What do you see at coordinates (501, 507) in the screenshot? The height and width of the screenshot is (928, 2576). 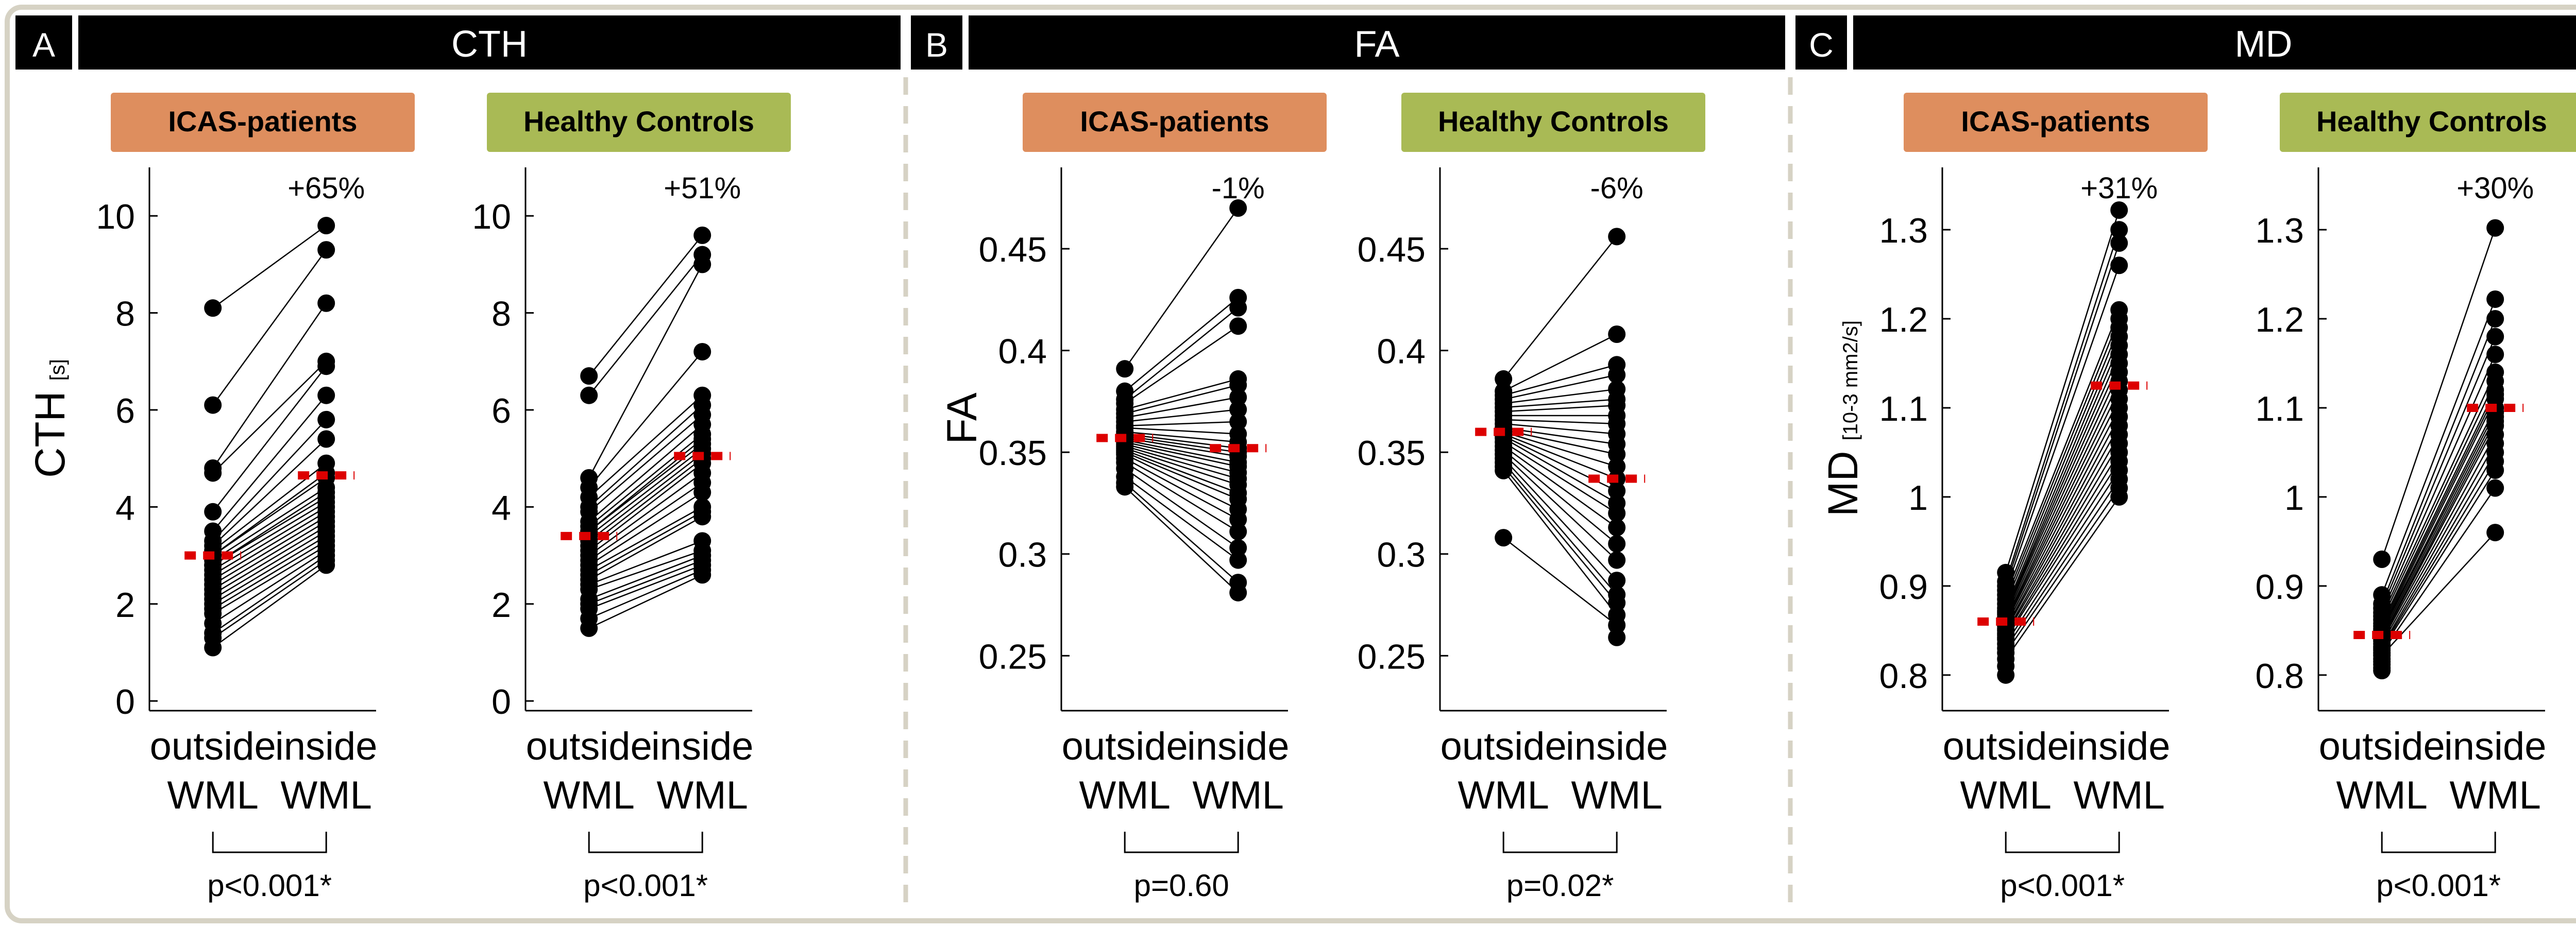 I see `y-tick-label: 4` at bounding box center [501, 507].